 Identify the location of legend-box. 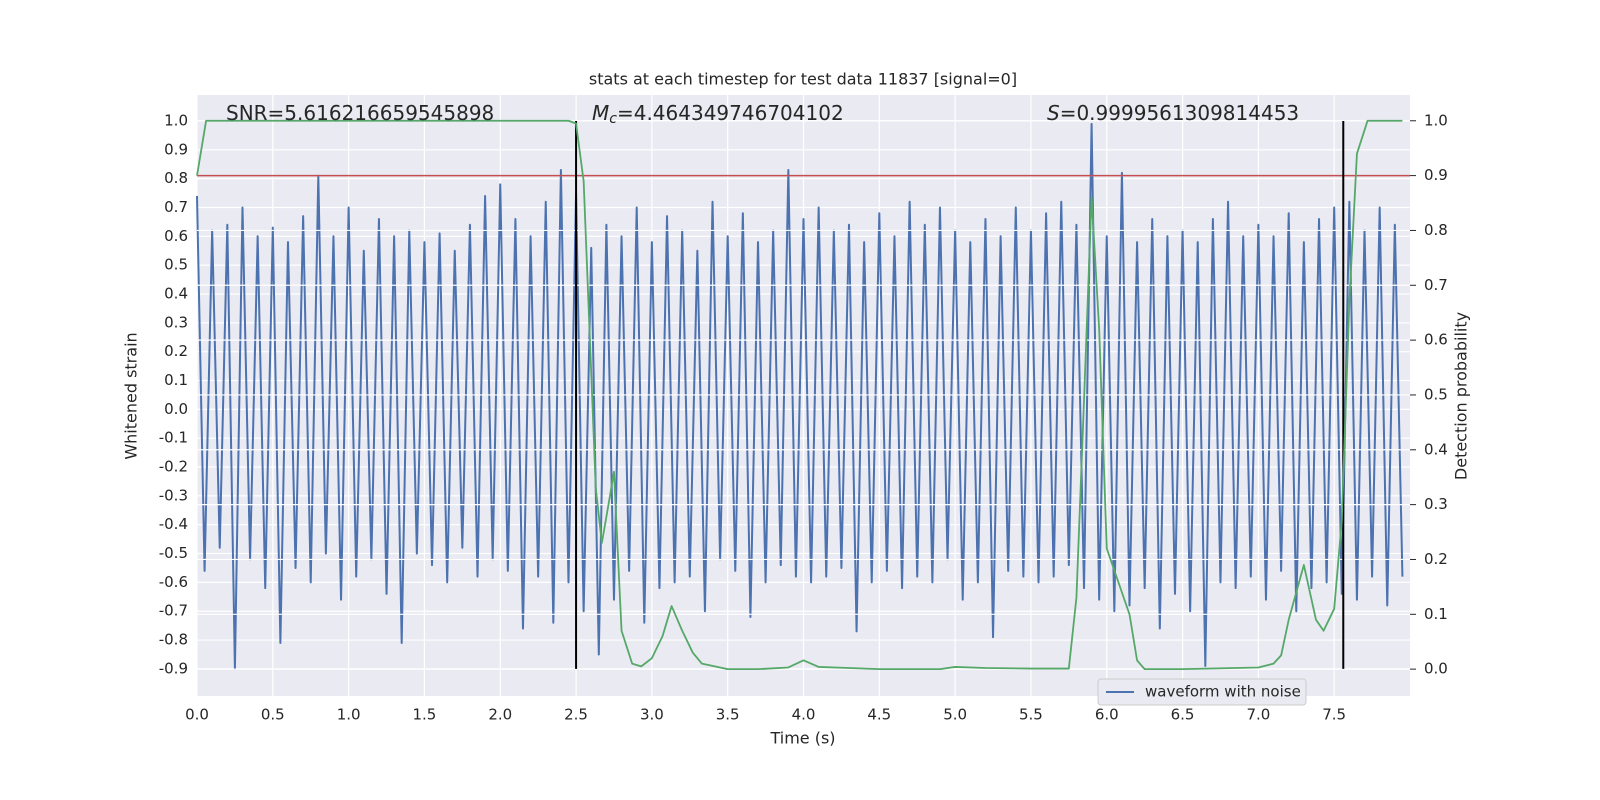
(1202, 692).